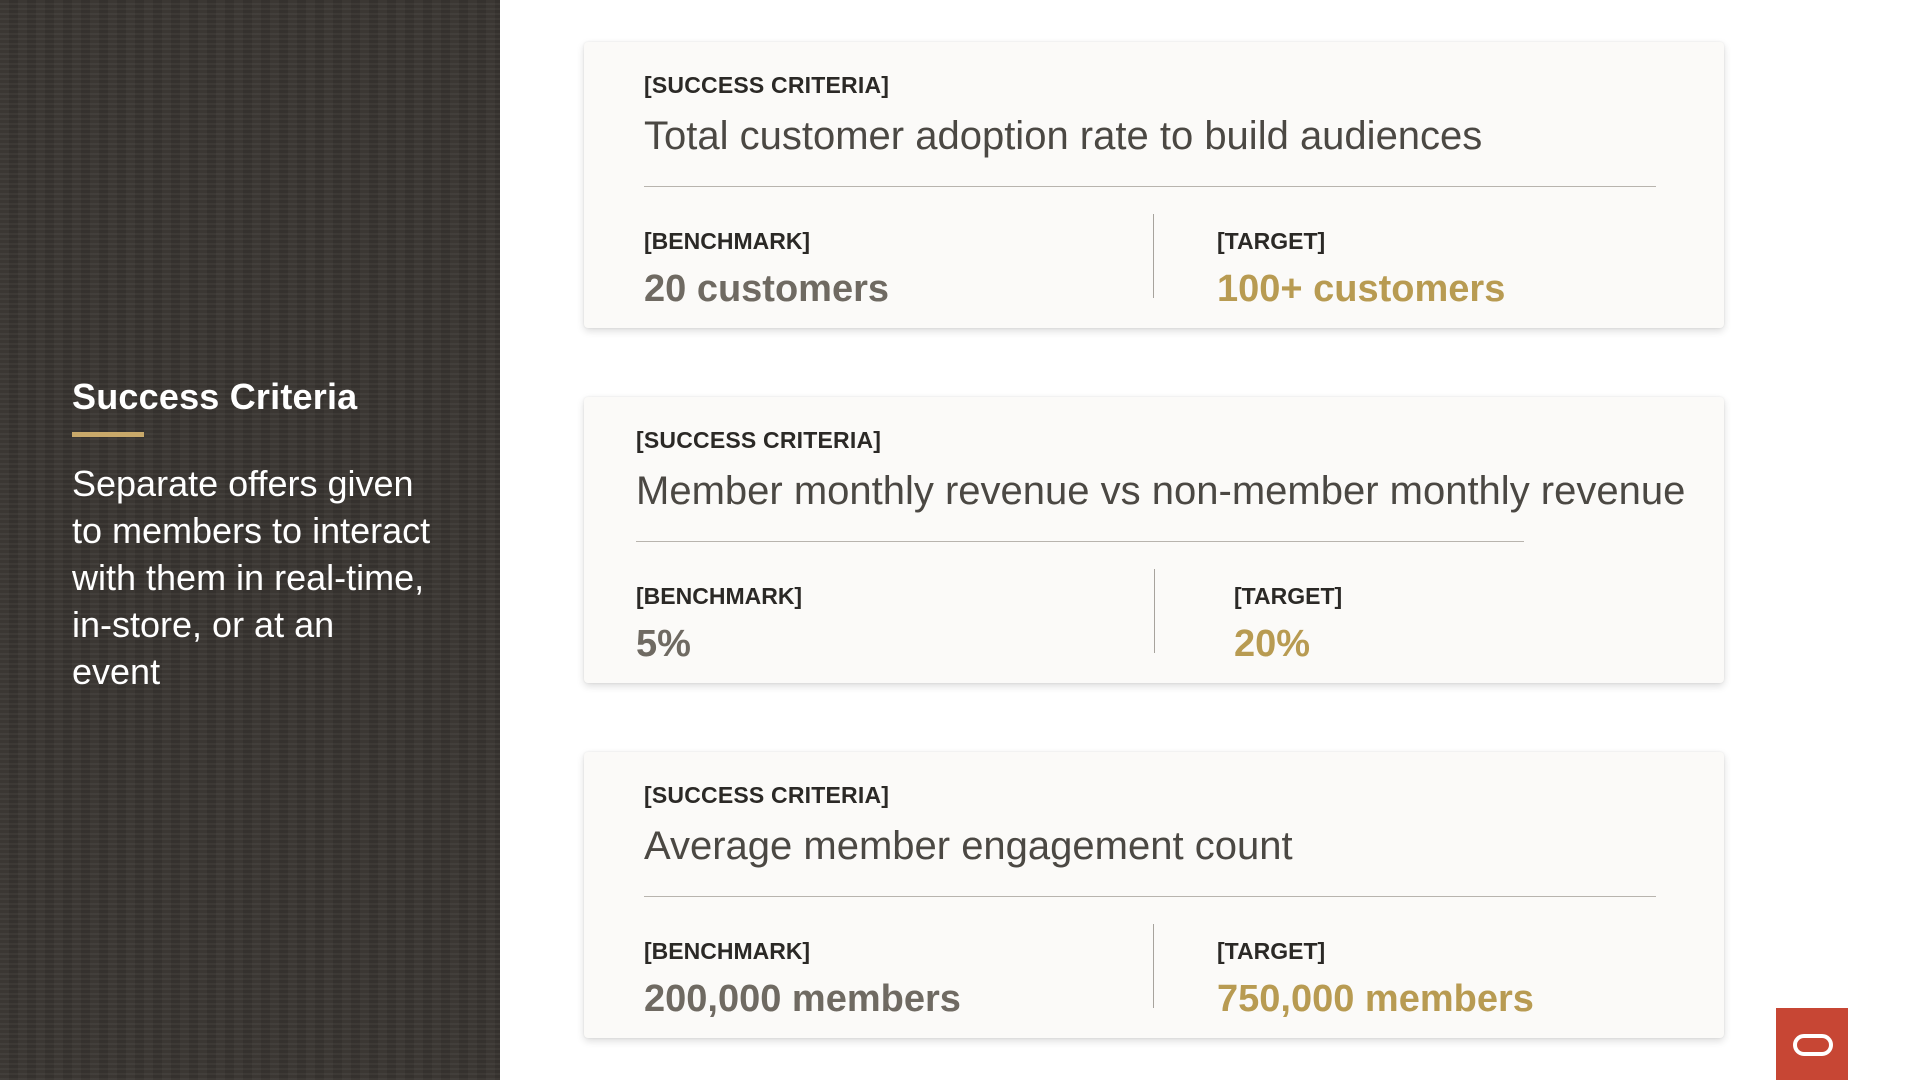 The height and width of the screenshot is (1080, 1920). I want to click on benchmark-value: 20 customers, so click(767, 289).